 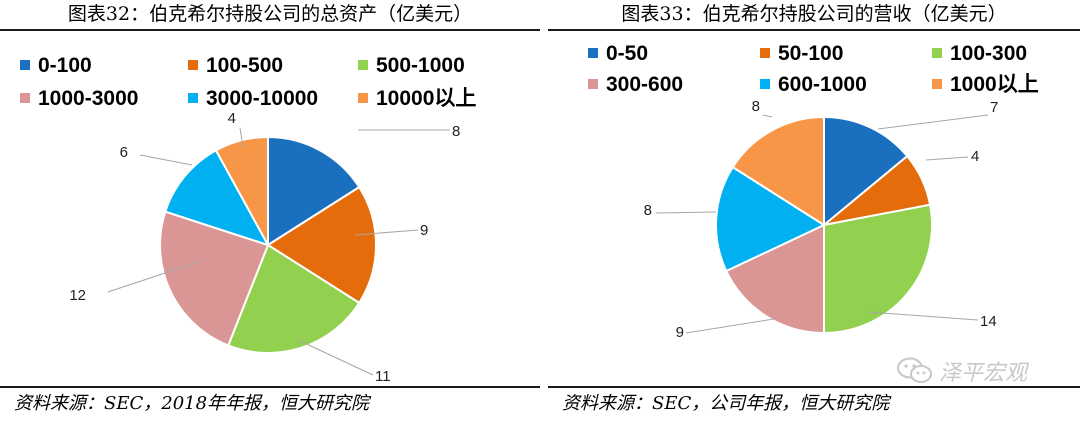 What do you see at coordinates (627, 53) in the screenshot?
I see `legend-label: 0-50` at bounding box center [627, 53].